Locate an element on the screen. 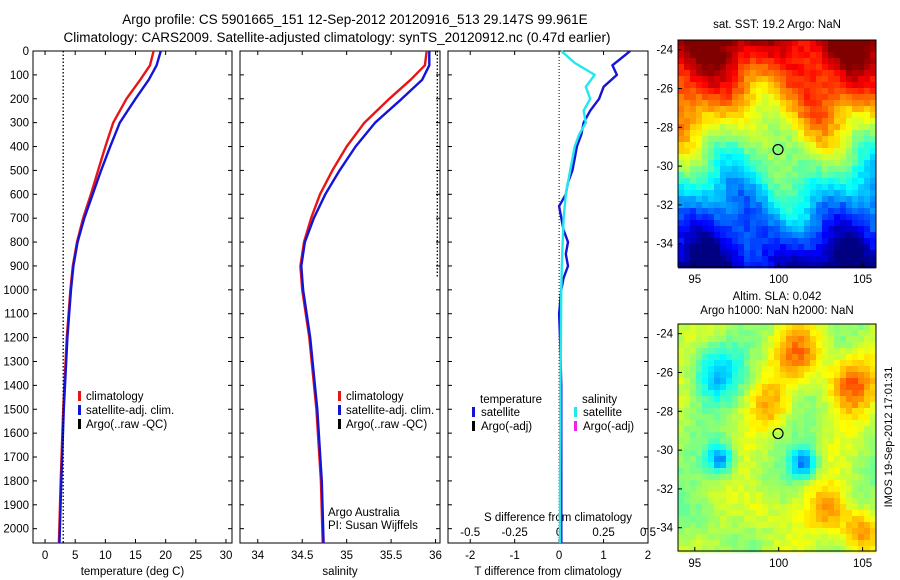 This screenshot has height=580, width=900. y-tick-label: 500 is located at coordinates (19, 171).